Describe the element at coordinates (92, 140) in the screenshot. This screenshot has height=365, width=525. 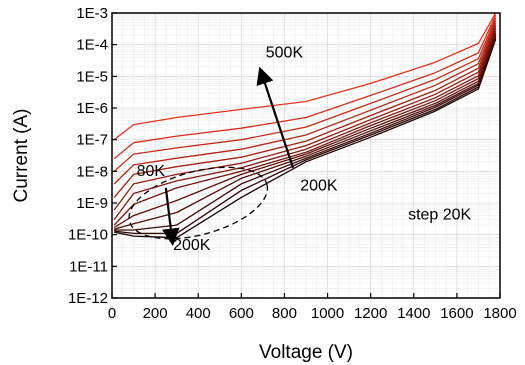
I see `y-tick-label: 1E-7` at that location.